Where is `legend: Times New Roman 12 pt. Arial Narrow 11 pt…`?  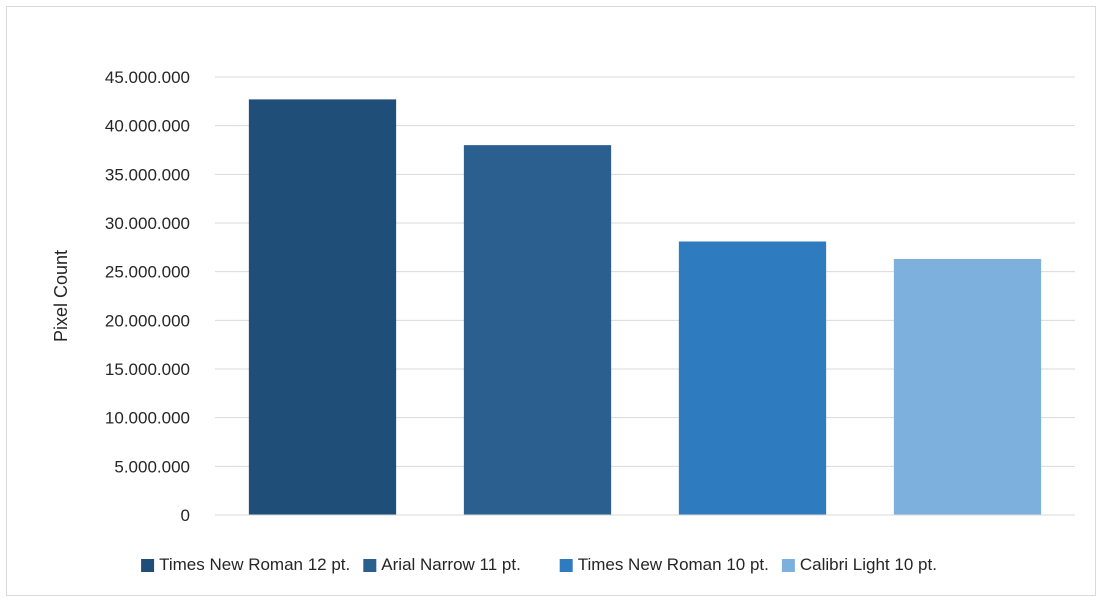 legend: Times New Roman 12 pt. Arial Narrow 11 pt… is located at coordinates (539, 564).